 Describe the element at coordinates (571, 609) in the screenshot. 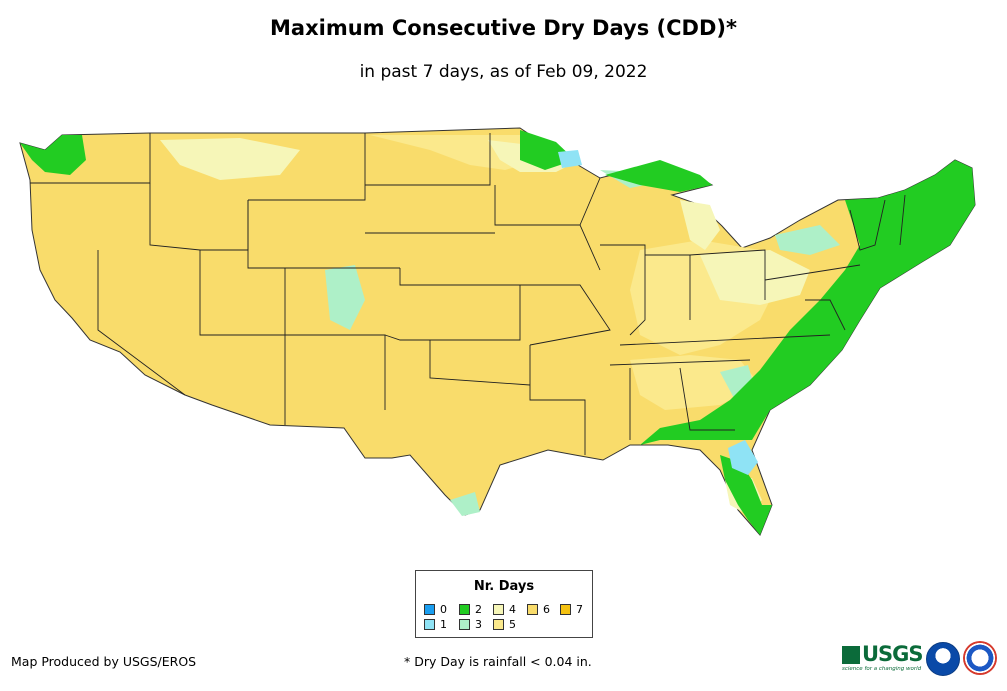

I see `legend-item-7: 7` at that location.